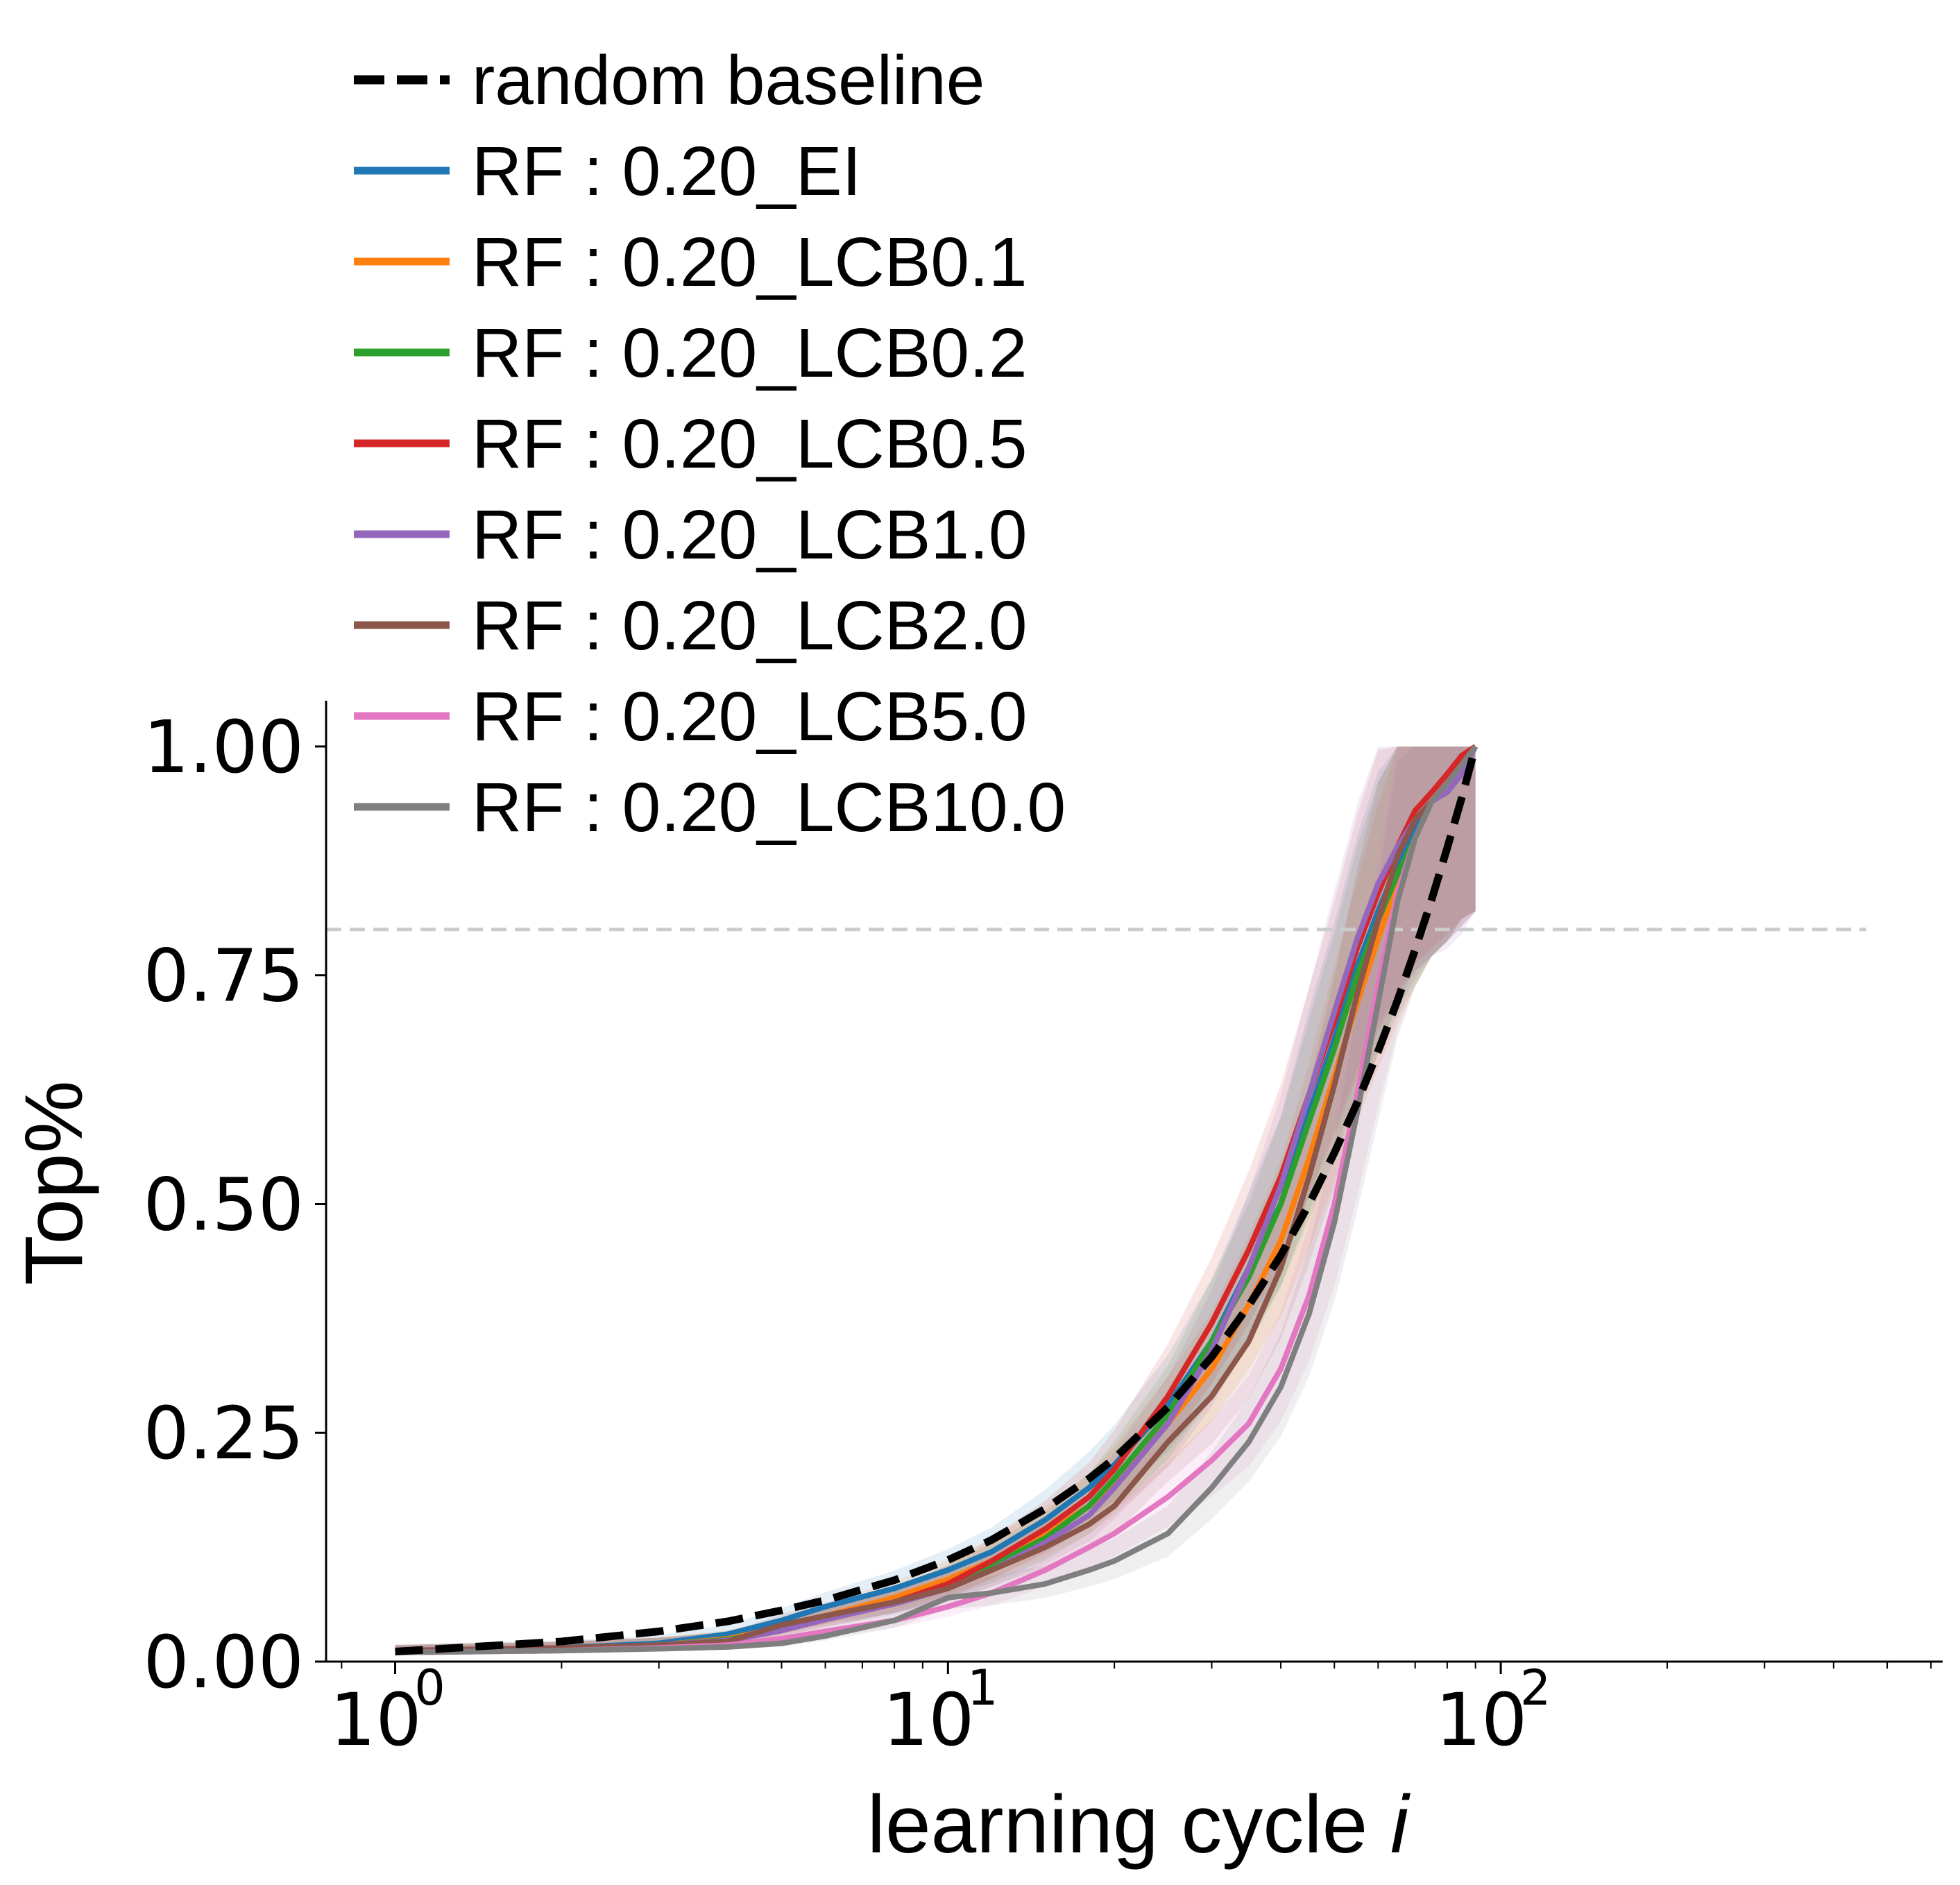  I want to click on x-axis-minor-ticks, so click(1136, 1665).